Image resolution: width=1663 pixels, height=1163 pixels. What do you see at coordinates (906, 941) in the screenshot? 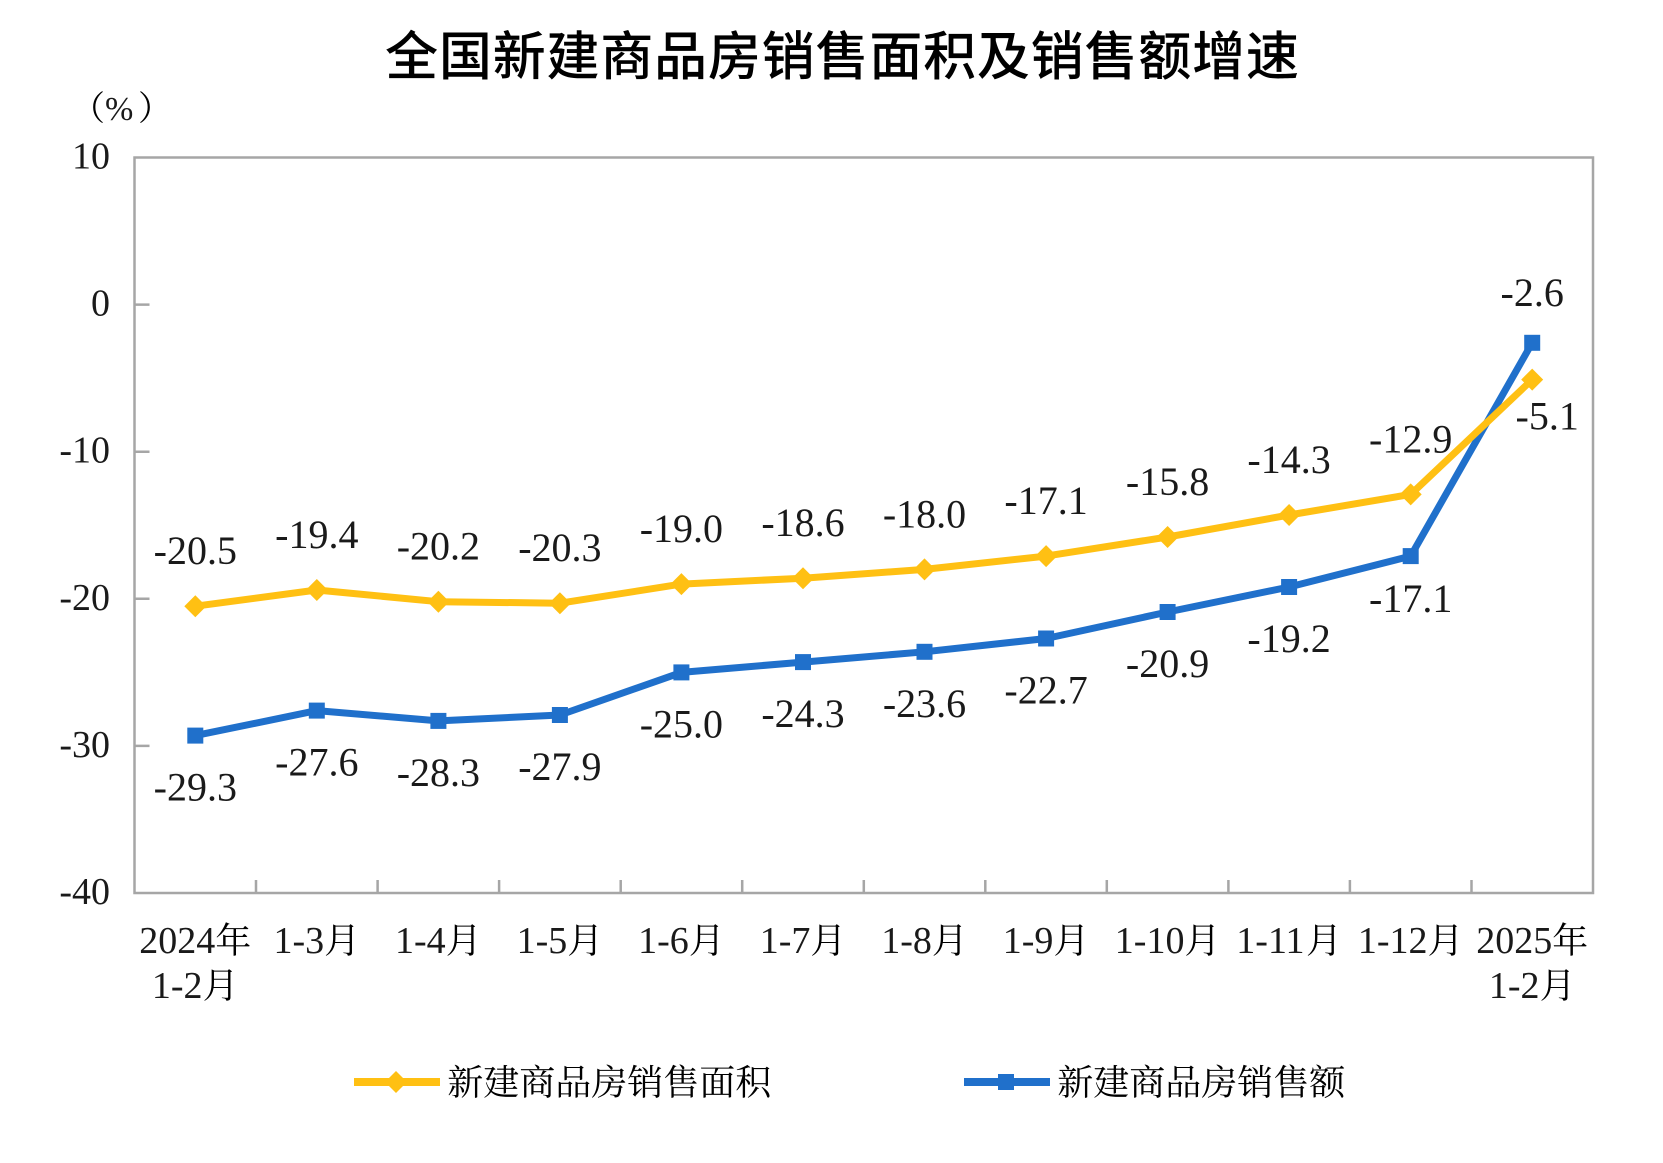
I see `svg-text: 1-8` at bounding box center [906, 941].